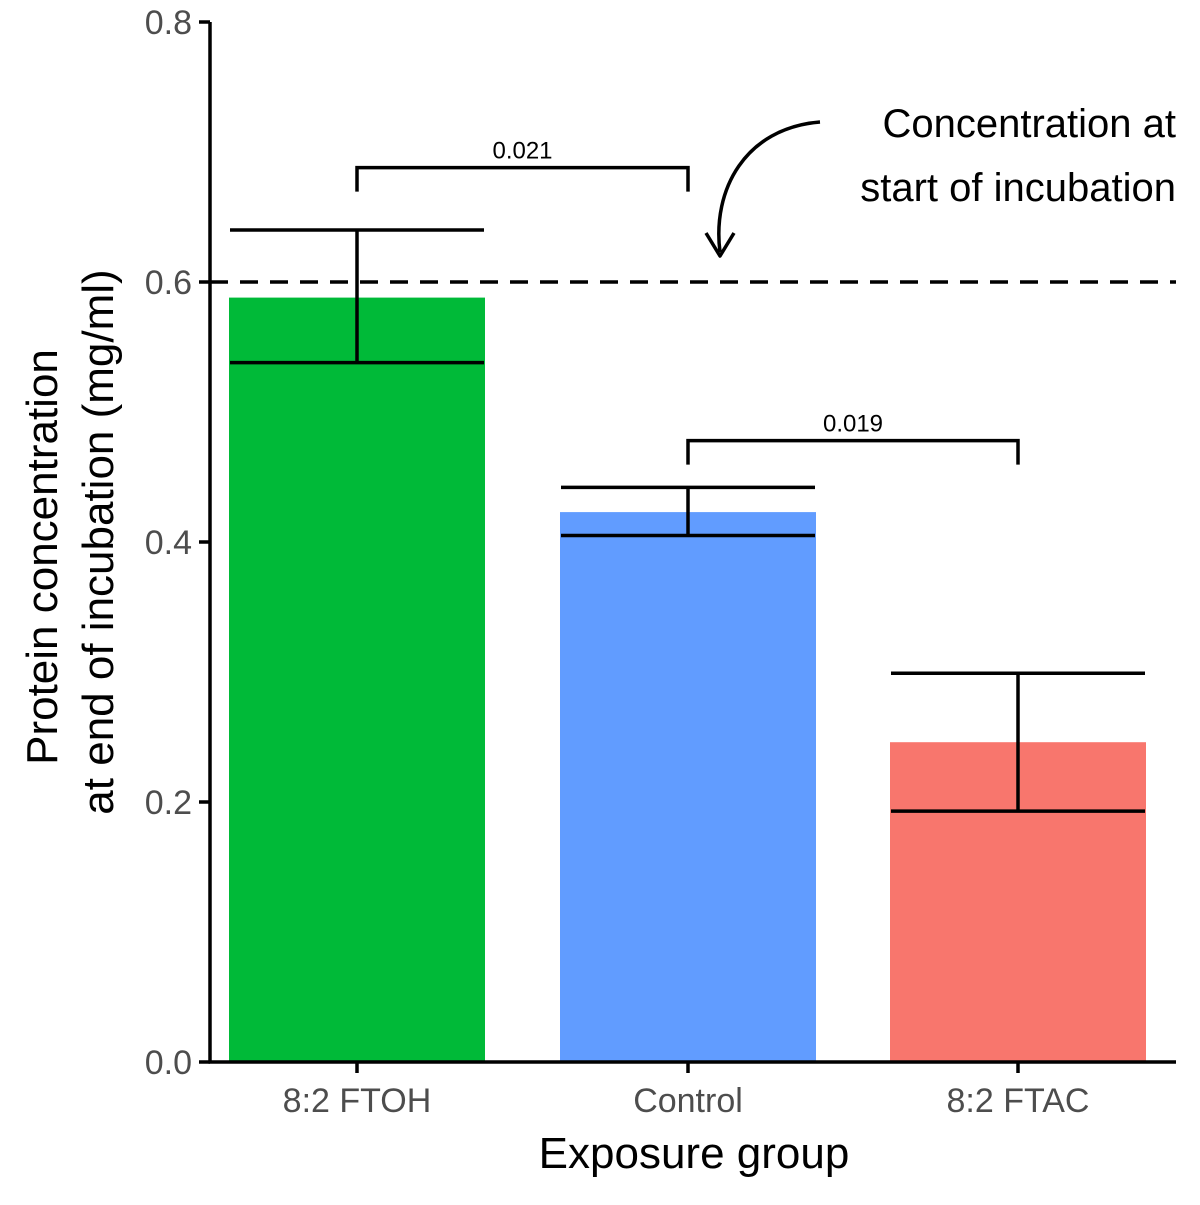 The image size is (1200, 1205). What do you see at coordinates (694, 1153) in the screenshot?
I see `x-axis-title: Exposure group` at bounding box center [694, 1153].